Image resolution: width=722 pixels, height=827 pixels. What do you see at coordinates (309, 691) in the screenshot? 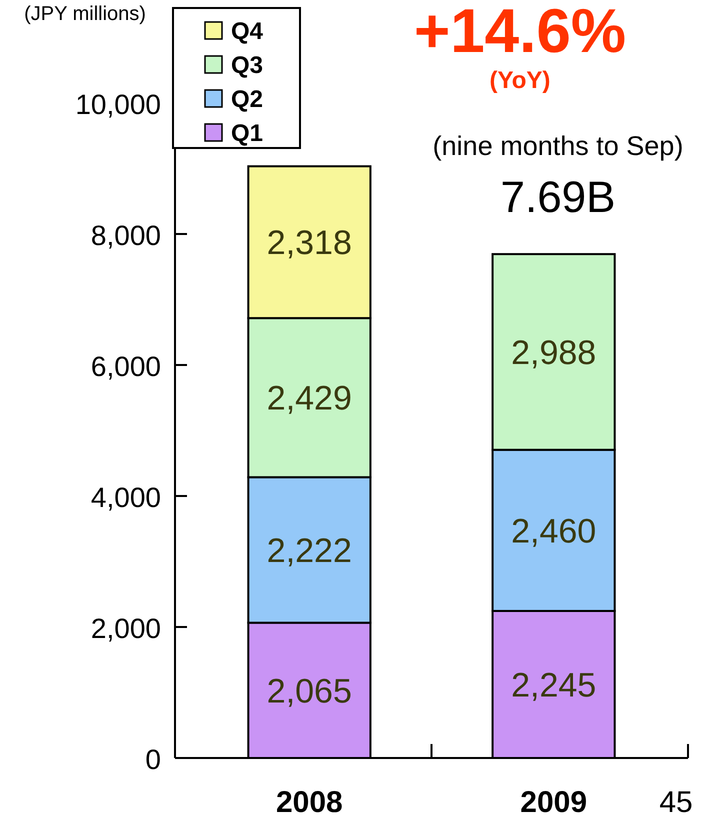
I see `data-label: 2,065` at bounding box center [309, 691].